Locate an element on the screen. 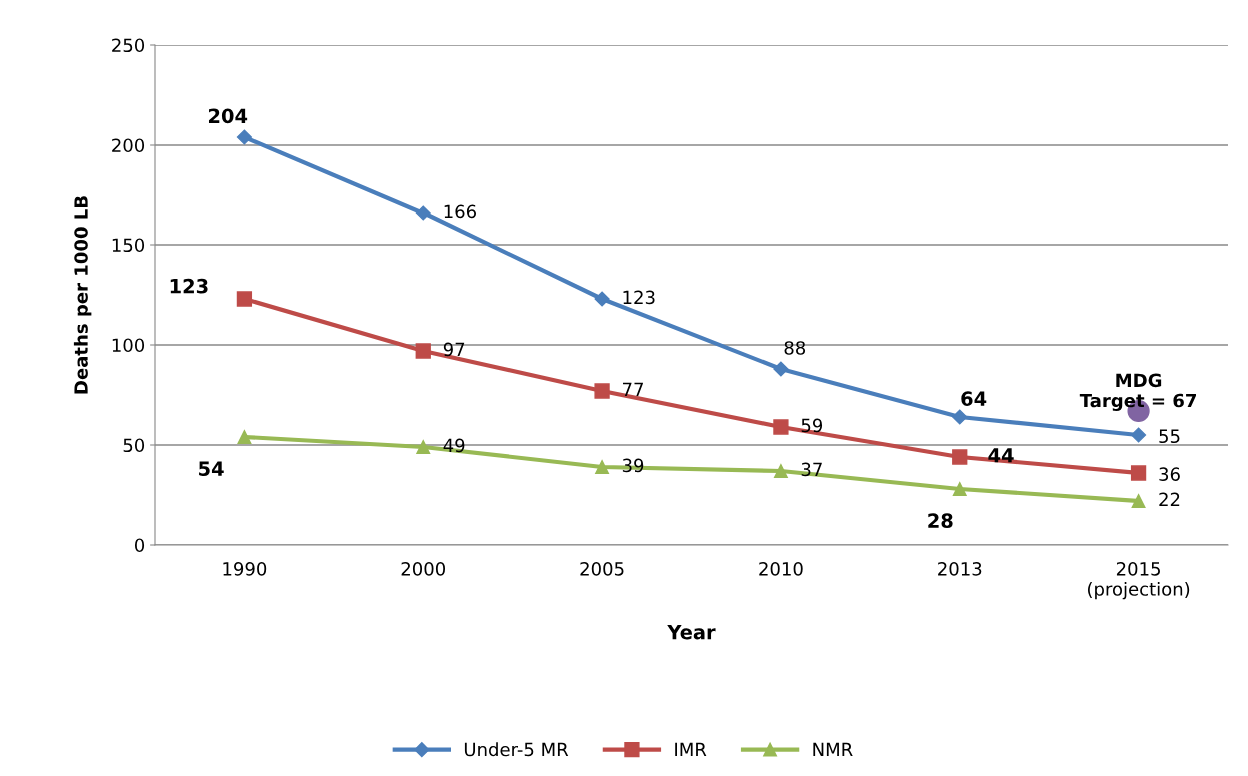 The image size is (1248, 776). data-label: 28 is located at coordinates (940, 520).